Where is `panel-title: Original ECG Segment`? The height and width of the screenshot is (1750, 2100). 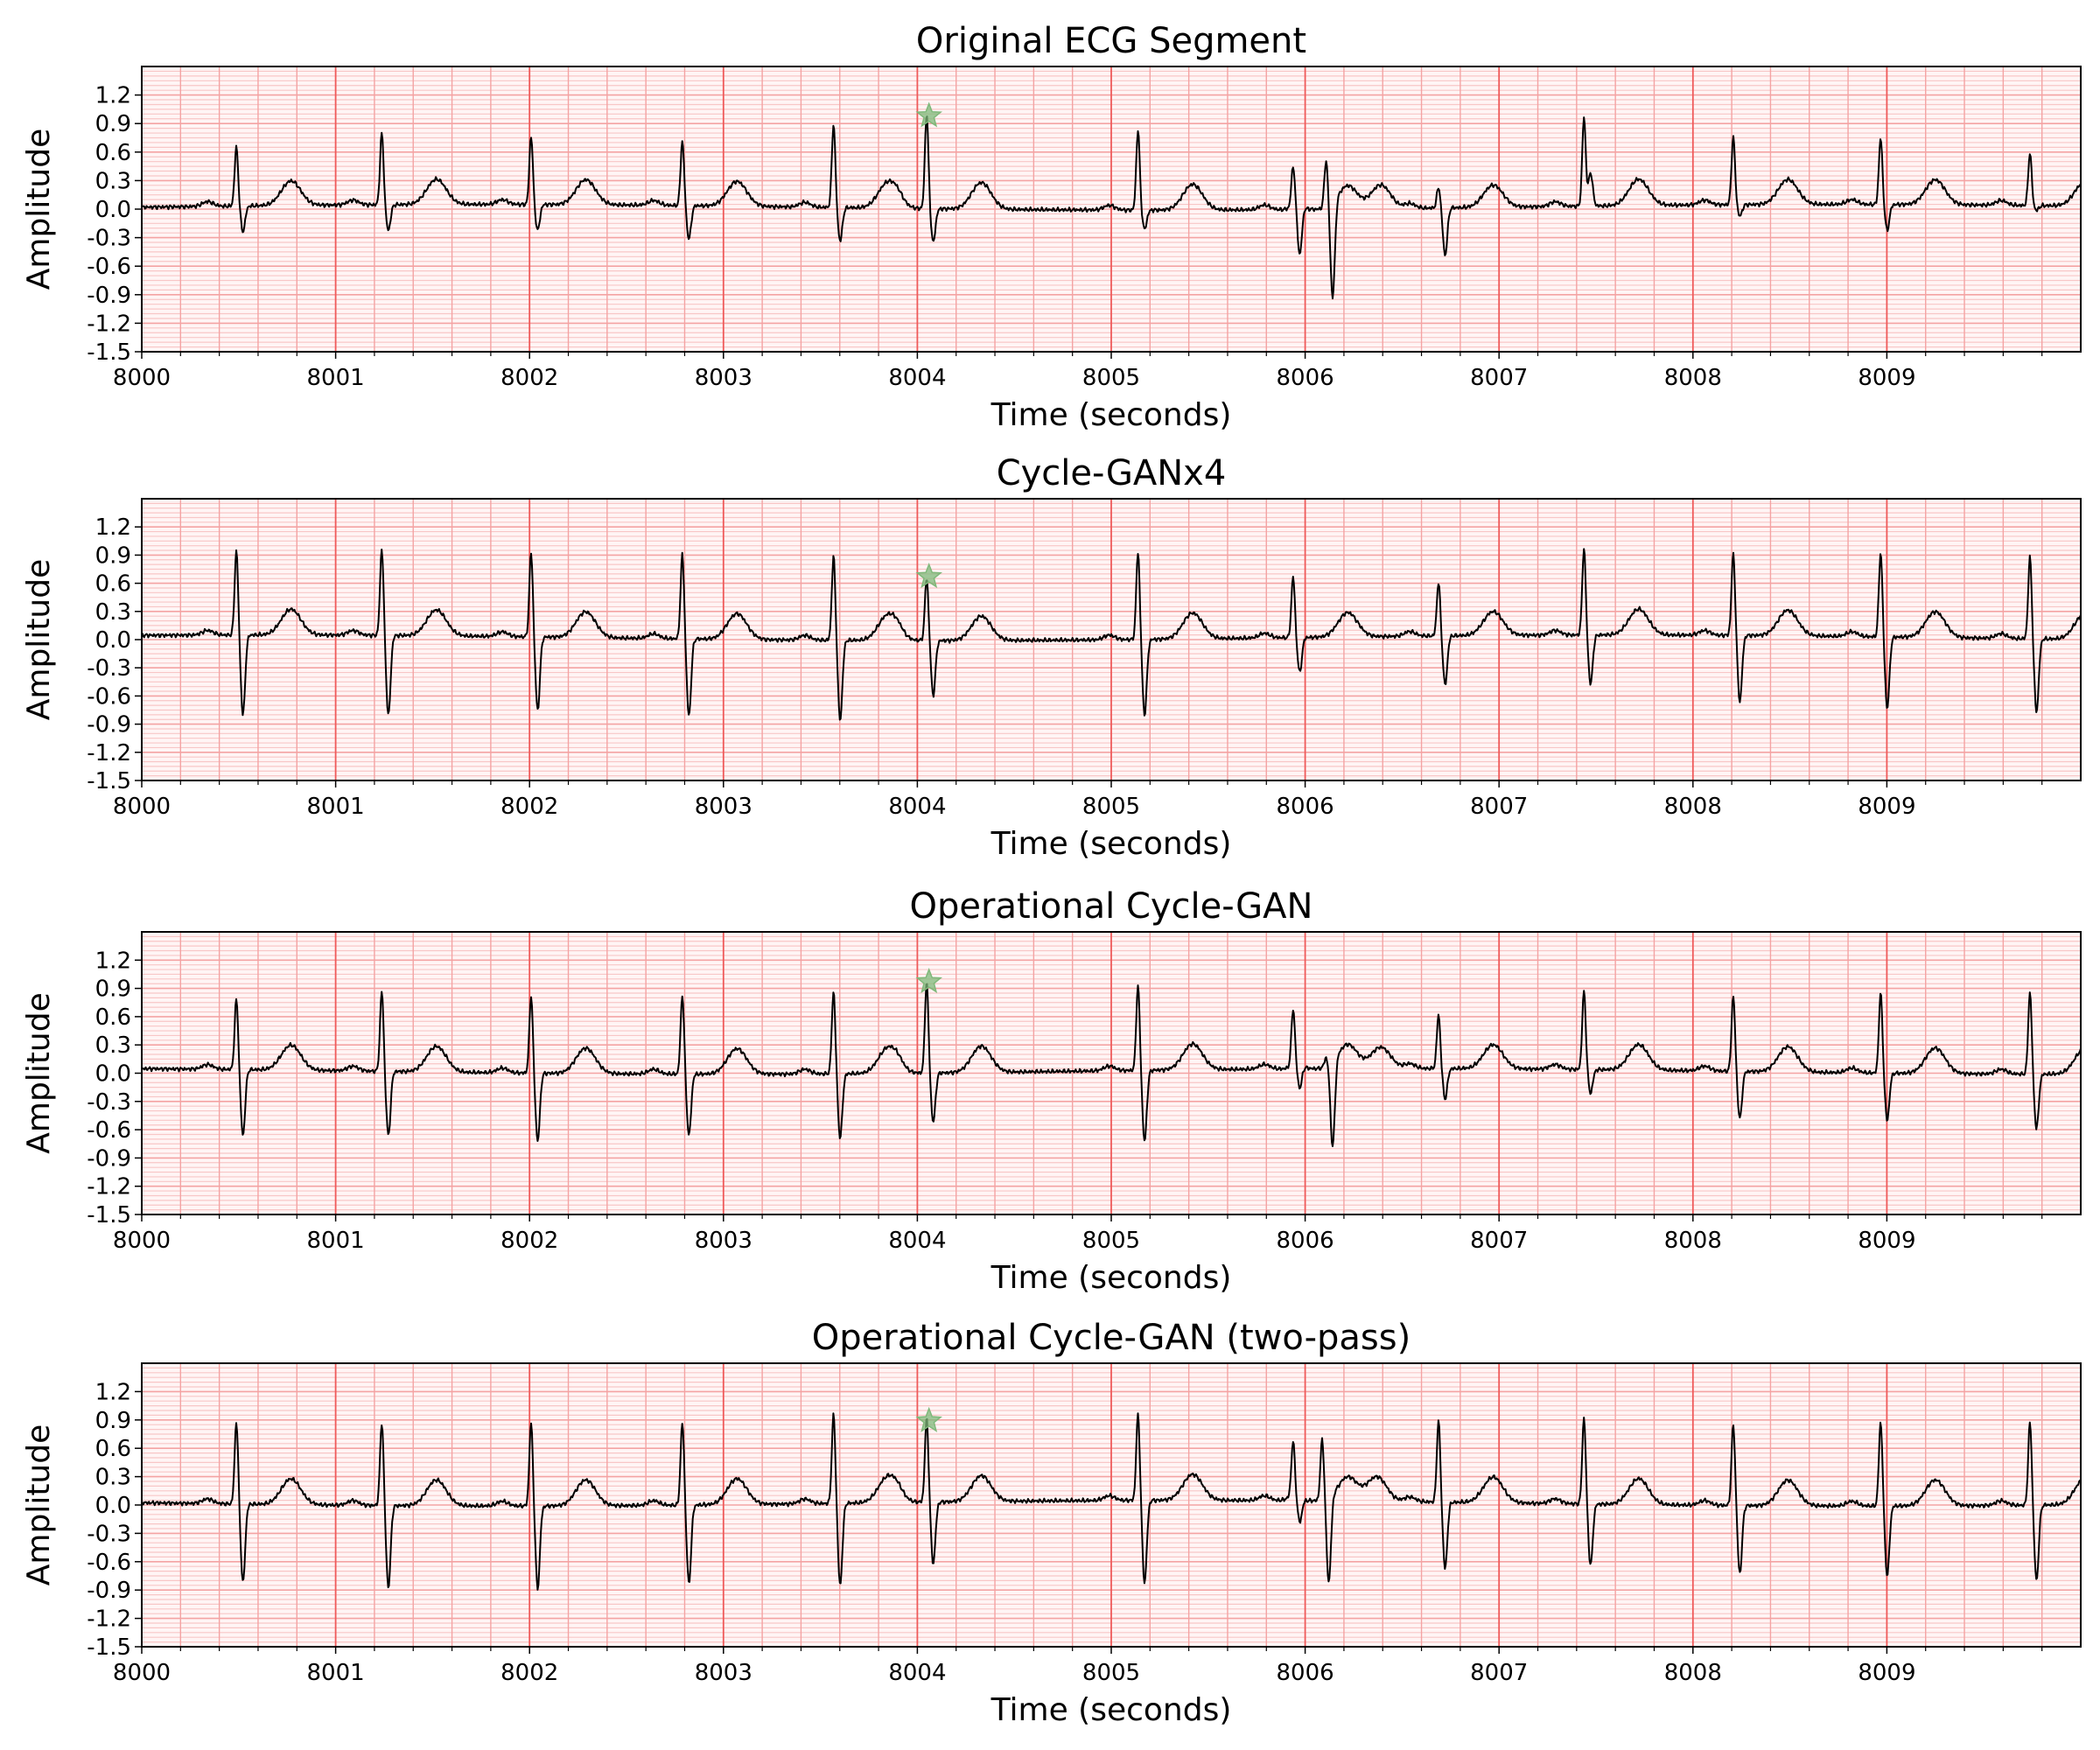
panel-title: Original ECG Segment is located at coordinates (1111, 41).